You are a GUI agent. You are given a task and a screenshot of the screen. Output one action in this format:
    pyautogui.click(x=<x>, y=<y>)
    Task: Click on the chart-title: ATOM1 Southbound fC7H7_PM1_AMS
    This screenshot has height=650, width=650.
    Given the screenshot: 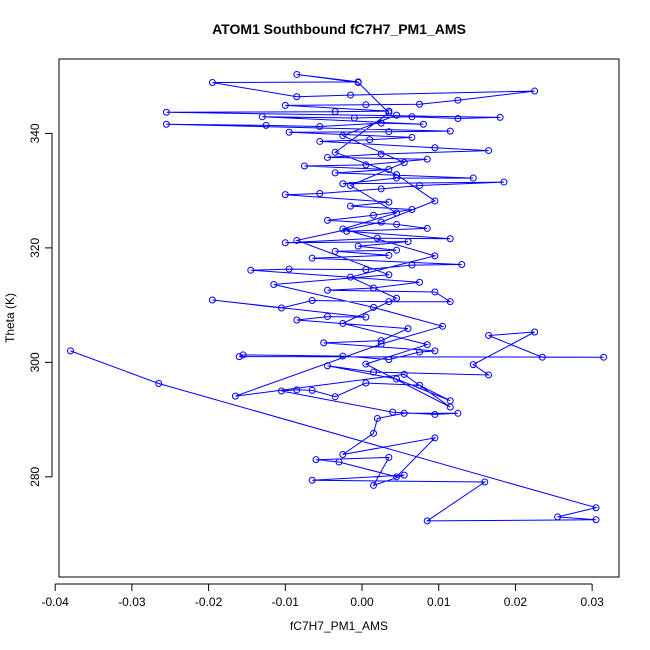 What is the action you would take?
    pyautogui.click(x=339, y=29)
    